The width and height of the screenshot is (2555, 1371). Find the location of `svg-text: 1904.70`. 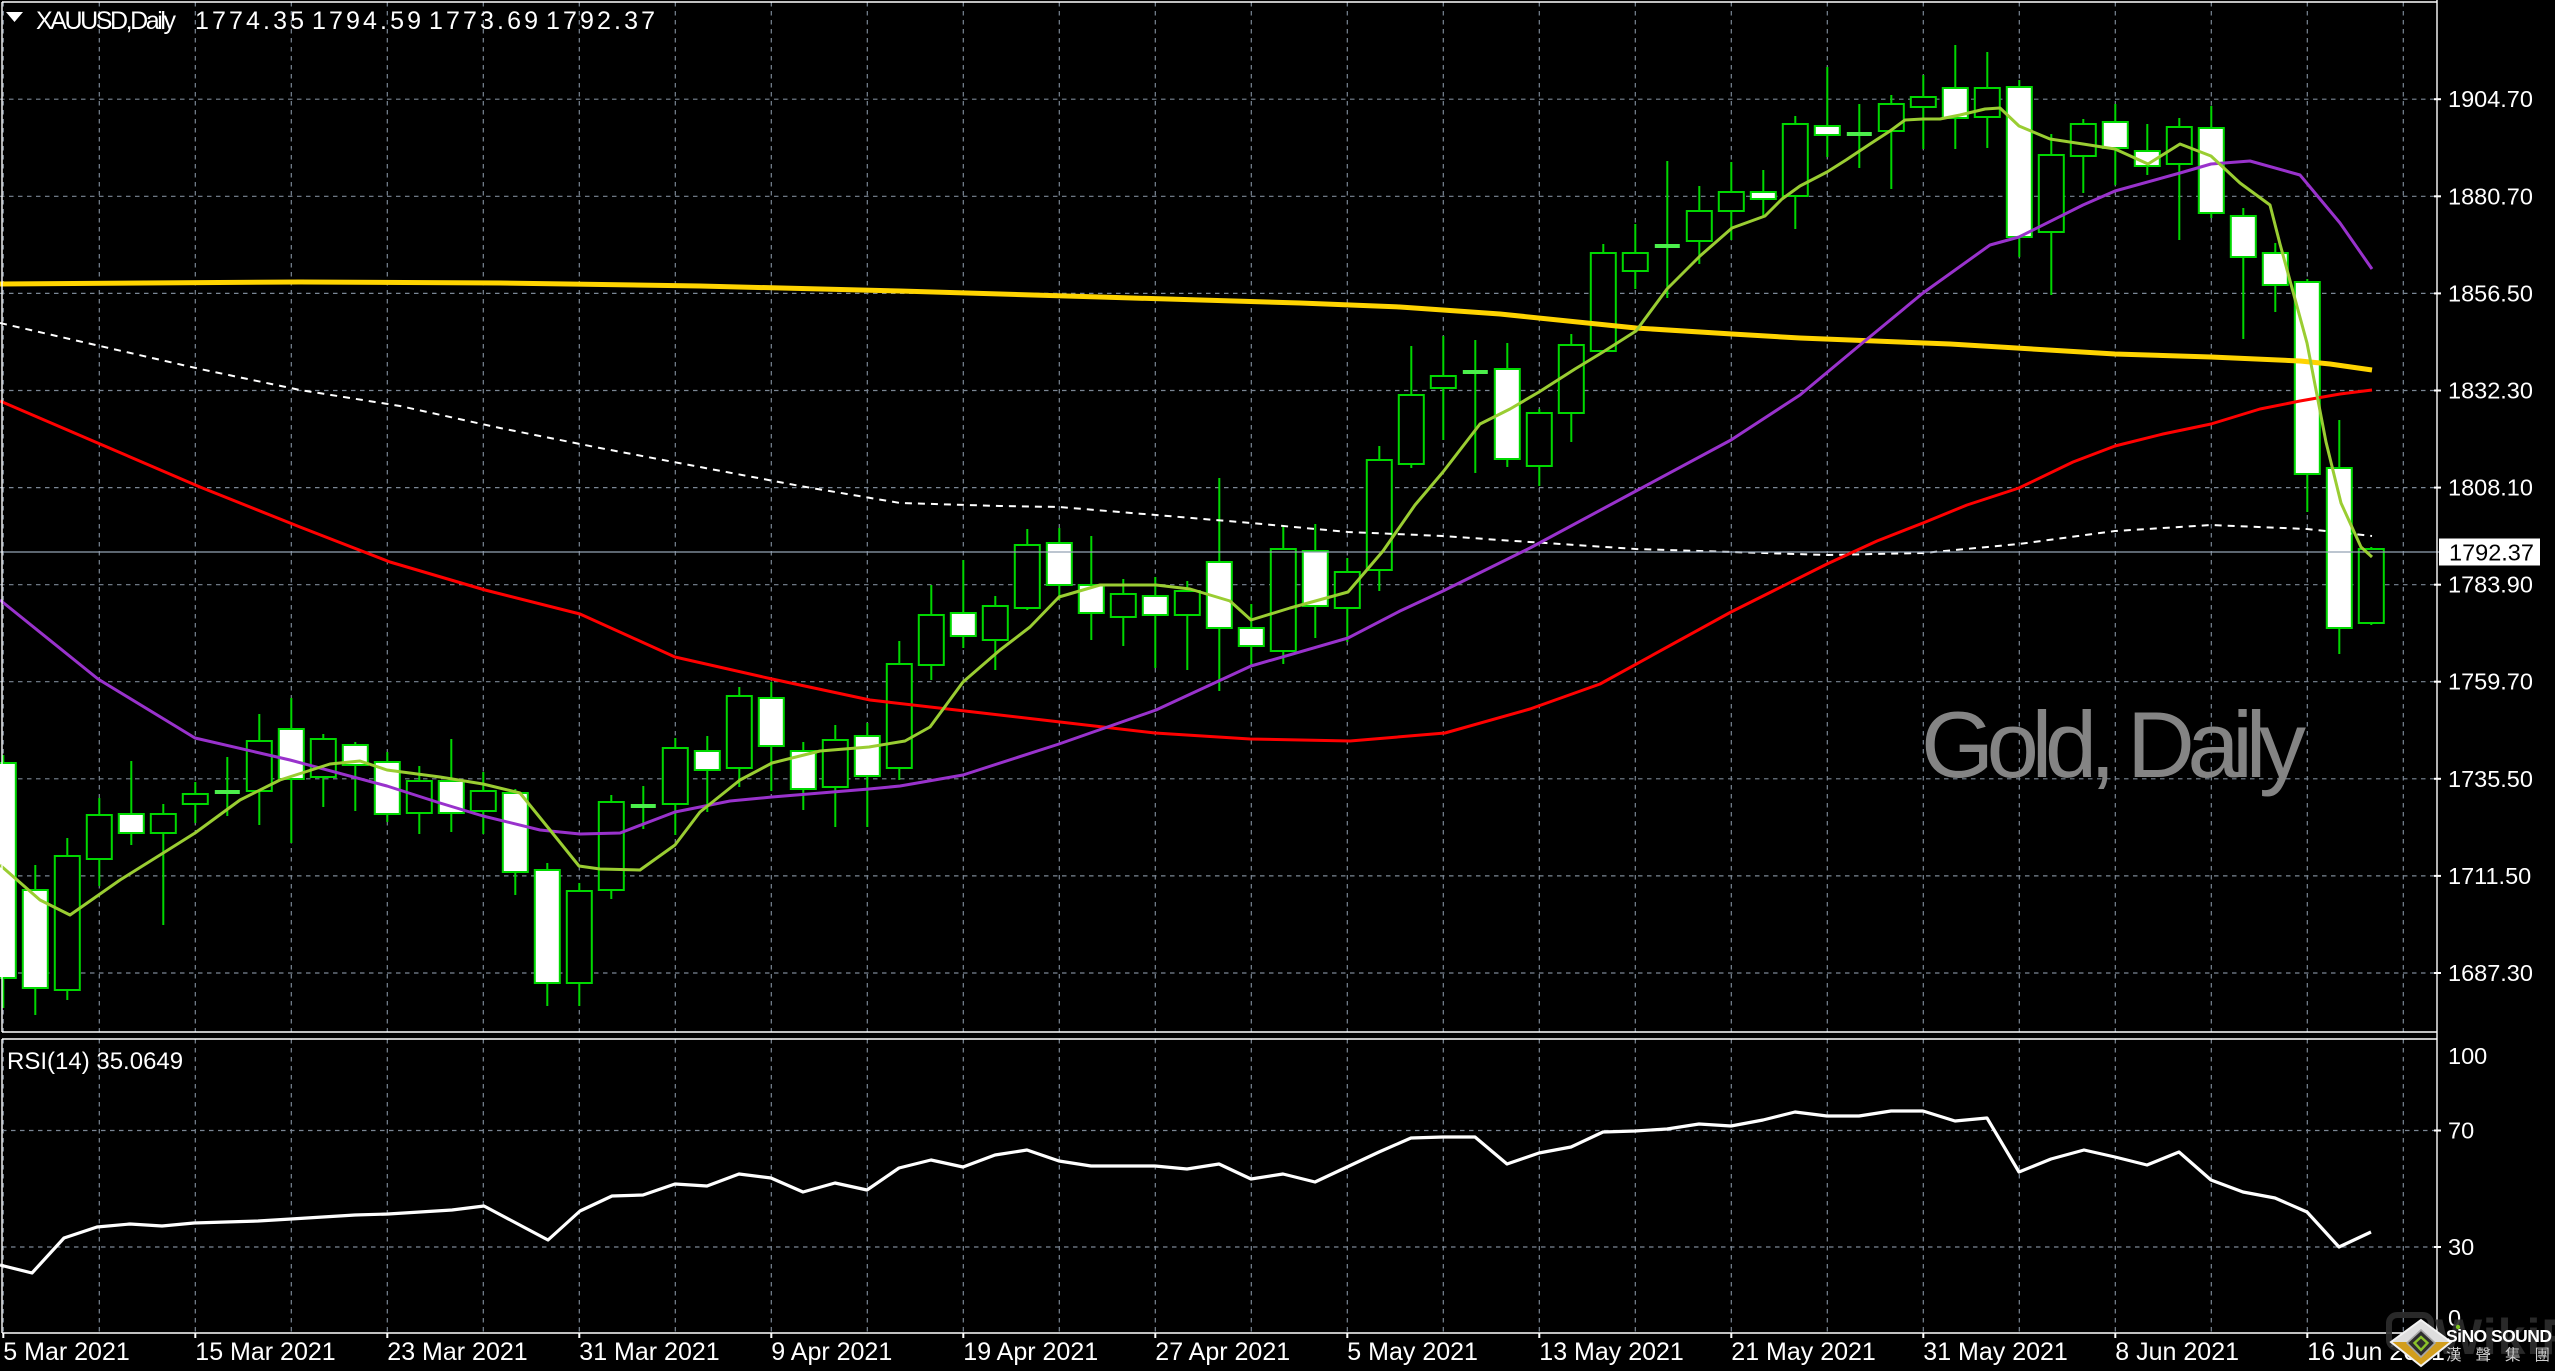

svg-text: 1904.70 is located at coordinates (2490, 99).